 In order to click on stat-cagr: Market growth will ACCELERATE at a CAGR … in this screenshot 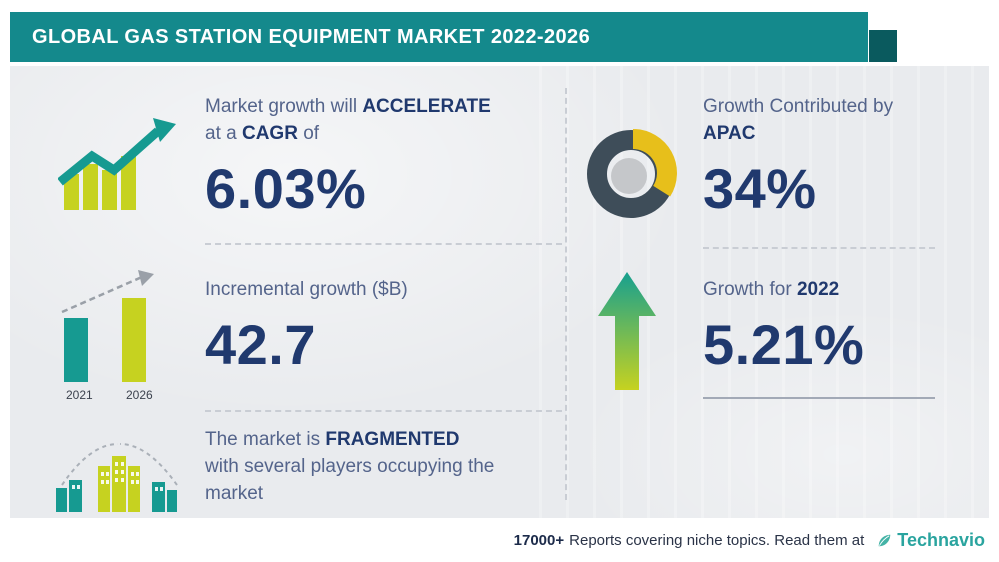, I will do `click(387, 155)`.